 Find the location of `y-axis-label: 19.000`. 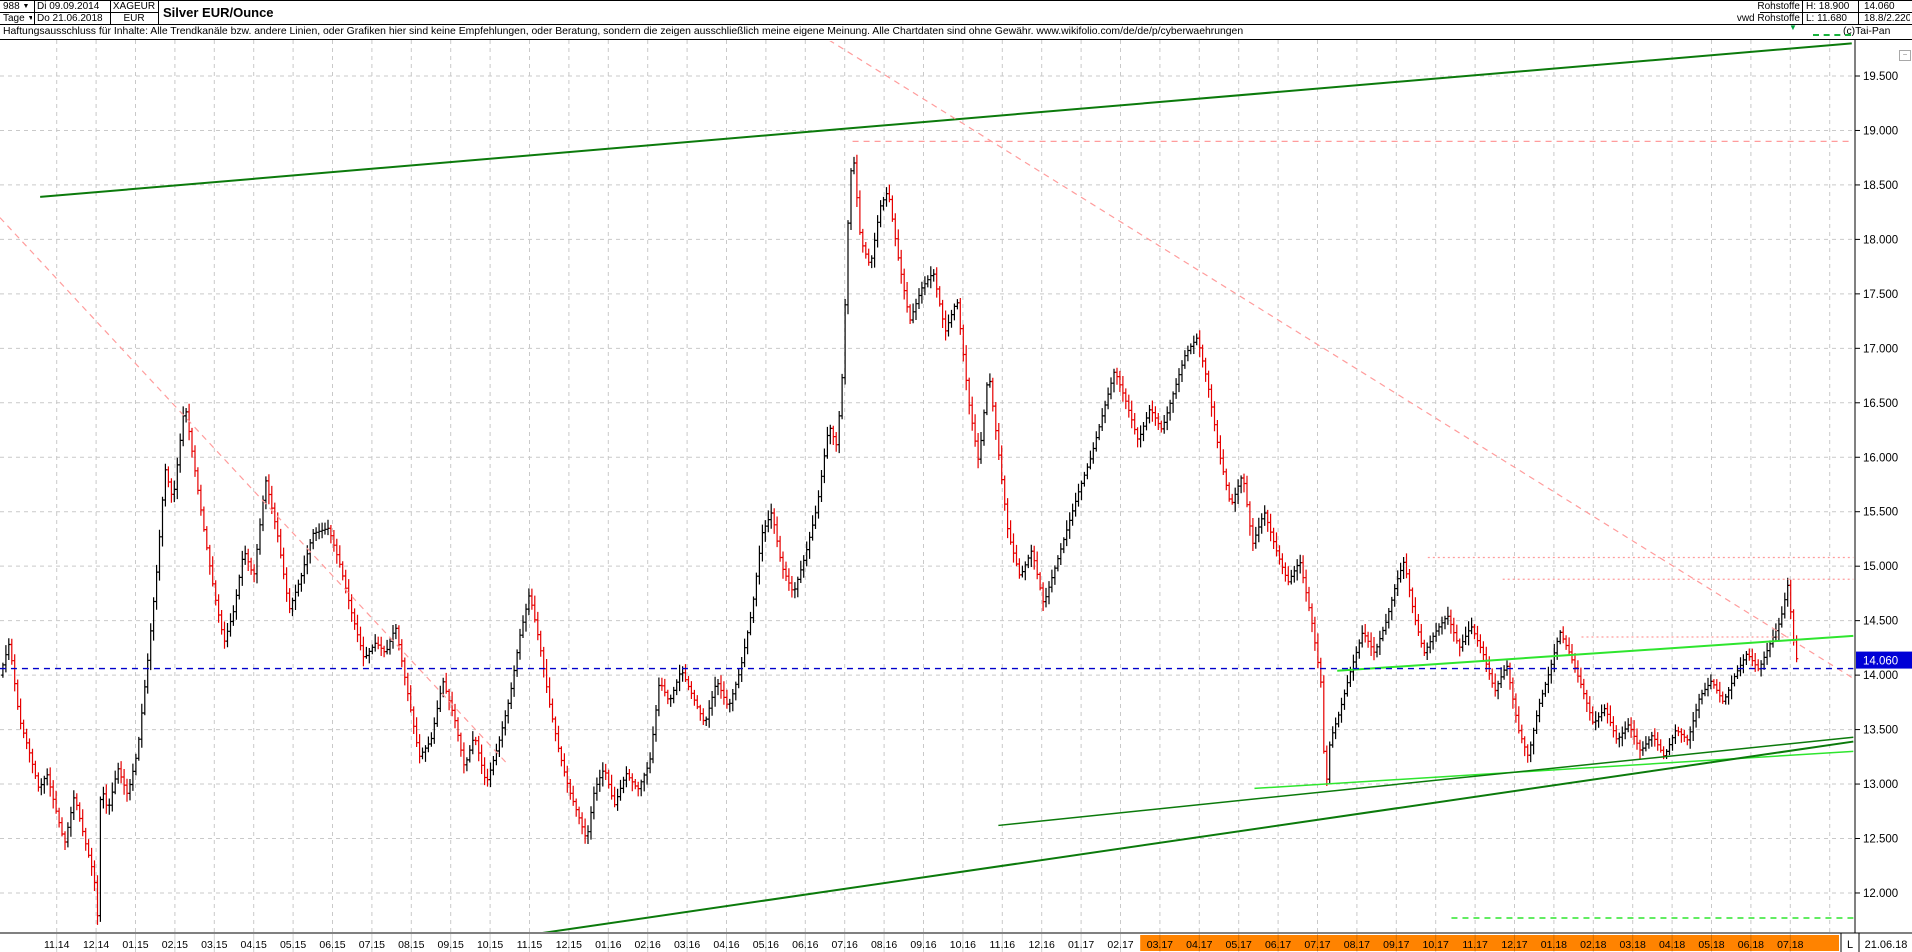

y-axis-label: 19.000 is located at coordinates (1880, 131).